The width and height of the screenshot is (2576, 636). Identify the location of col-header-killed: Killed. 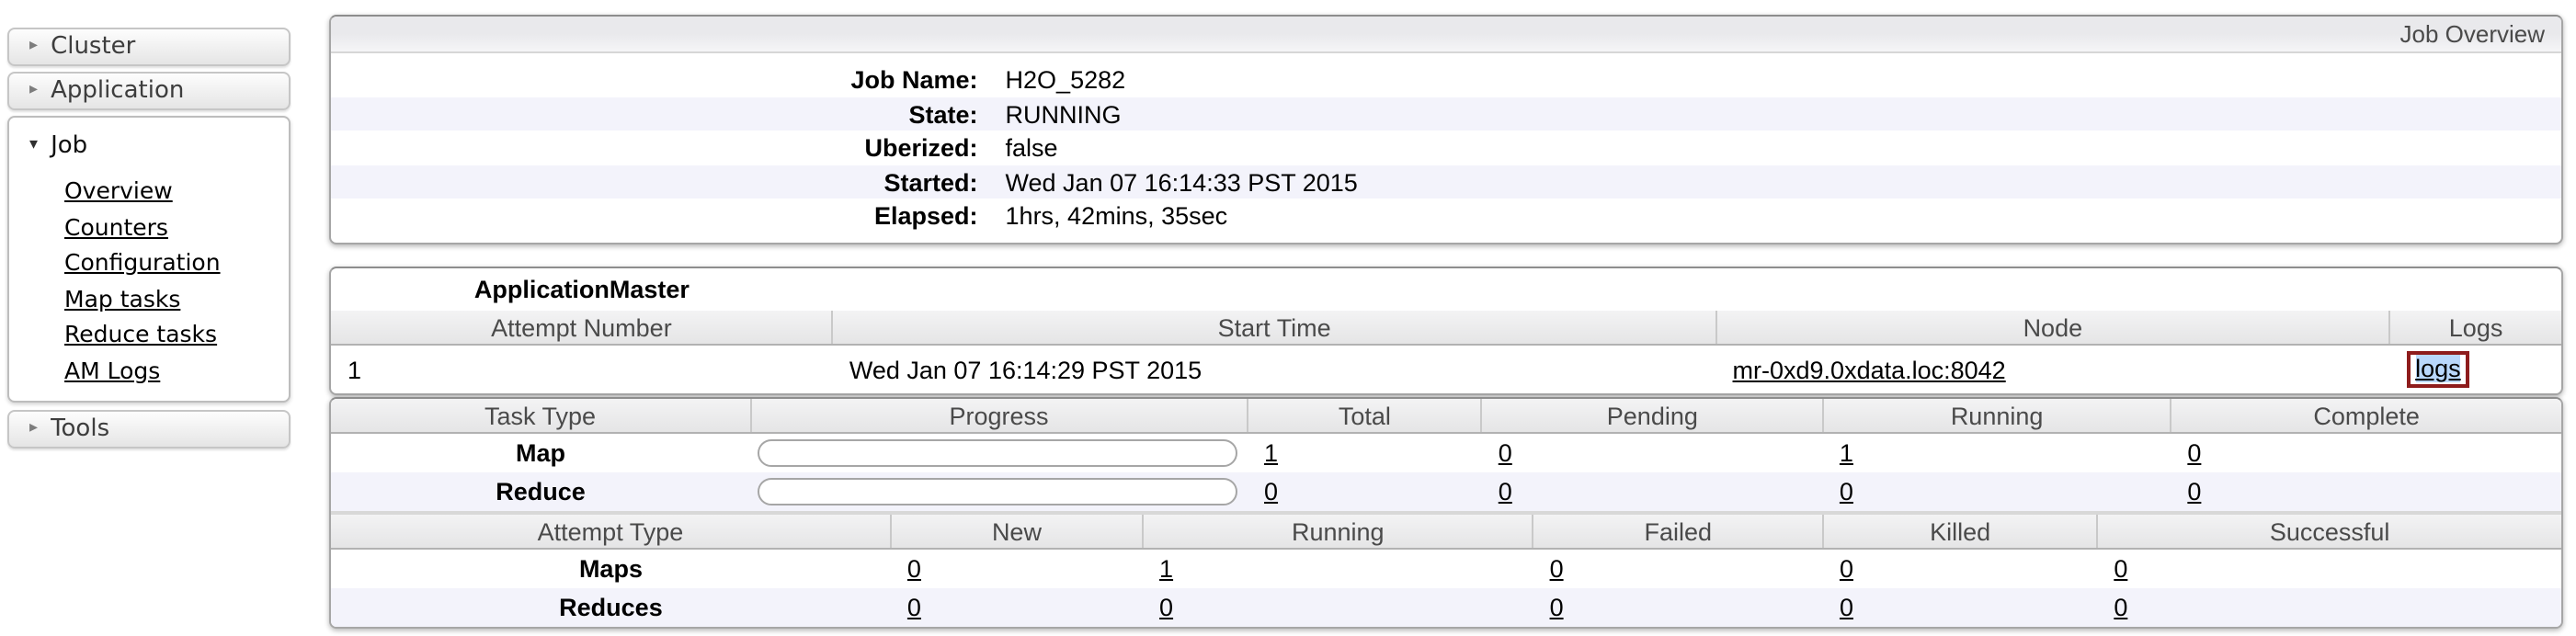
(1960, 531).